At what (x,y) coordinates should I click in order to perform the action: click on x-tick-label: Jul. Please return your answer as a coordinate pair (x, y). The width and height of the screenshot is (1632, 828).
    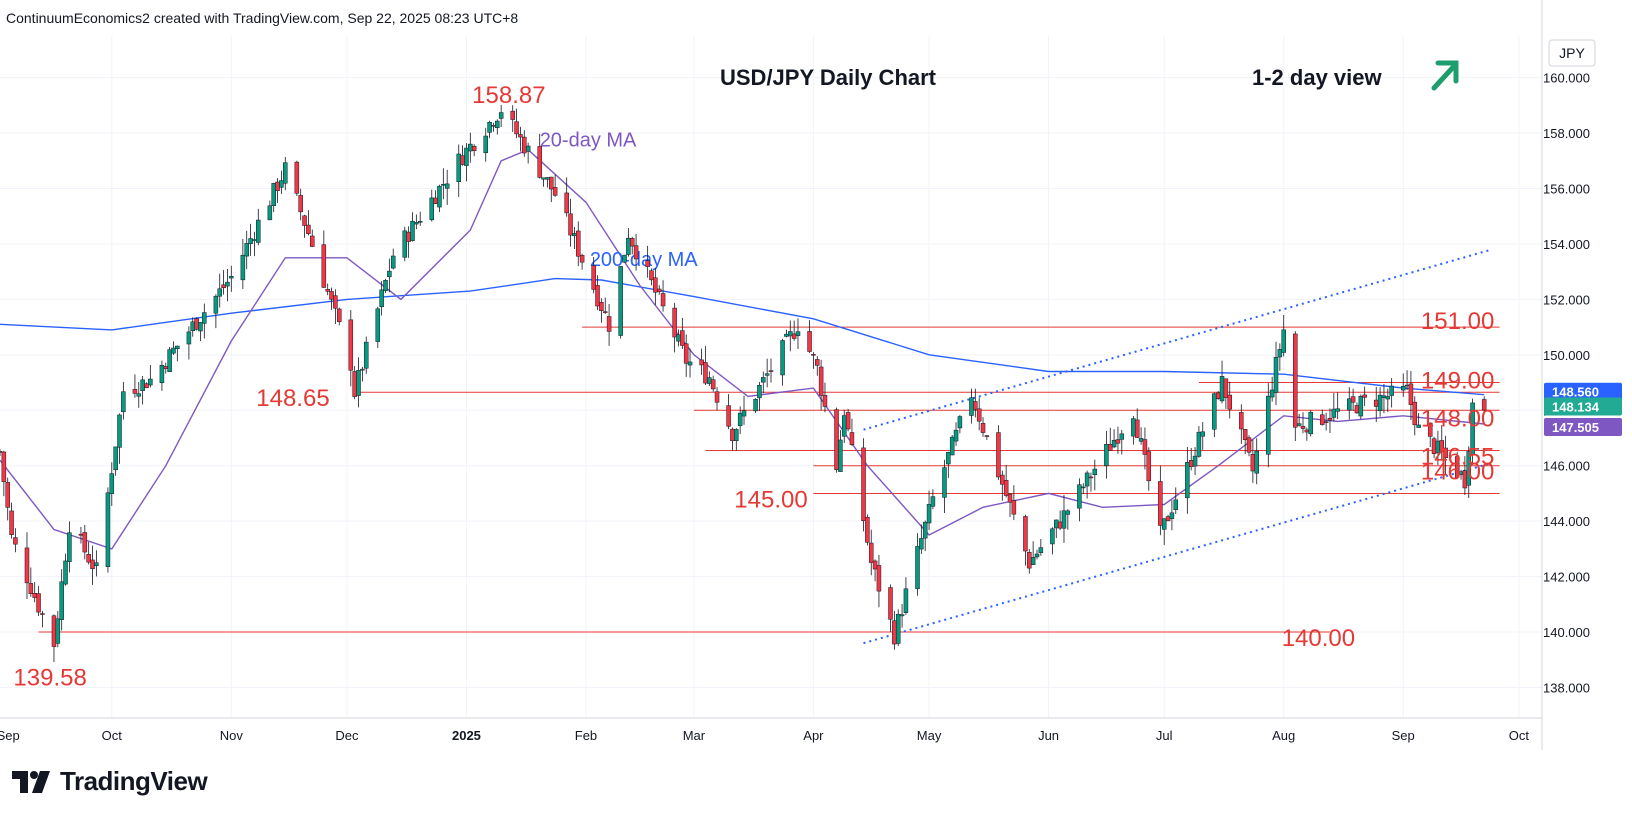
    Looking at the image, I should click on (1164, 735).